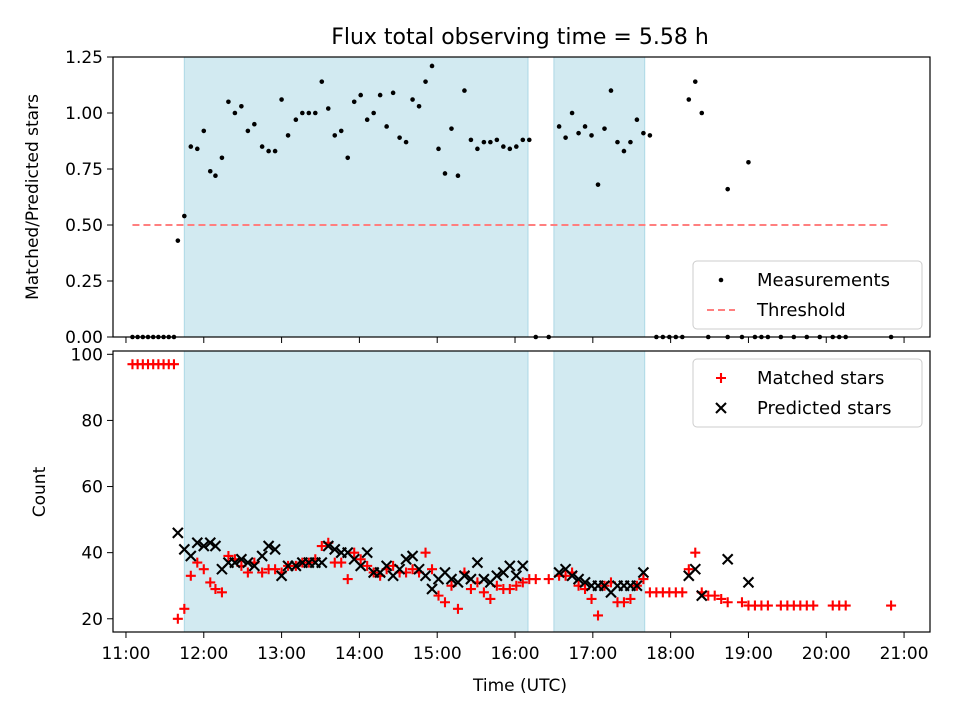  Describe the element at coordinates (359, 654) in the screenshot. I see `bottom-x-tick-label: 14:00` at that location.